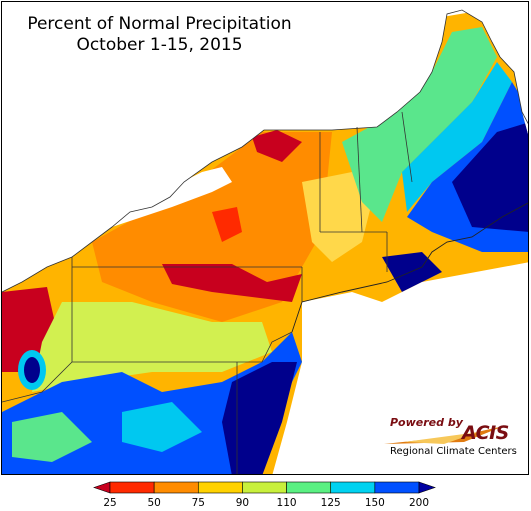 The image size is (531, 511). Describe the element at coordinates (490, 177) in the screenshot. I see `region-extreme-wet-maine` at that location.